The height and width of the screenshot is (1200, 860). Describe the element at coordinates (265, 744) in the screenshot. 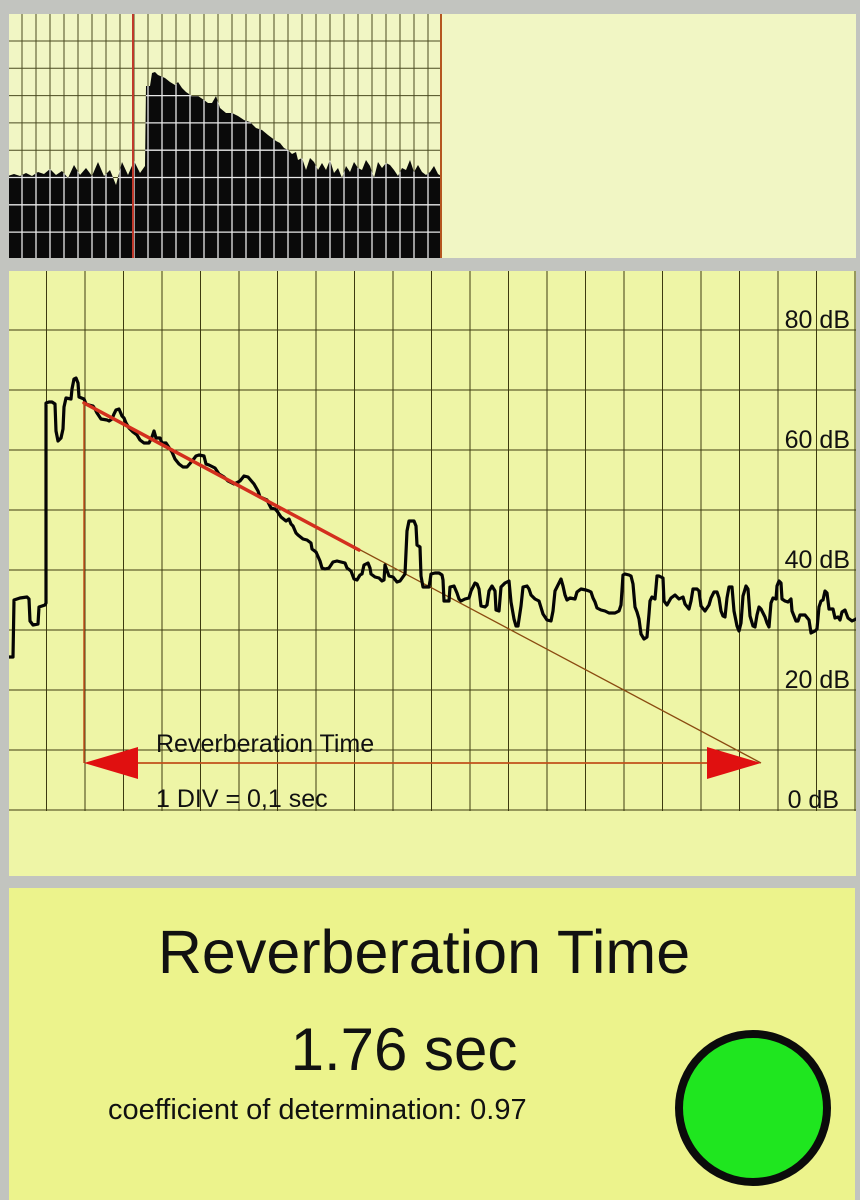

I see `reverberation-time-annotation: Reverberation Time` at that location.